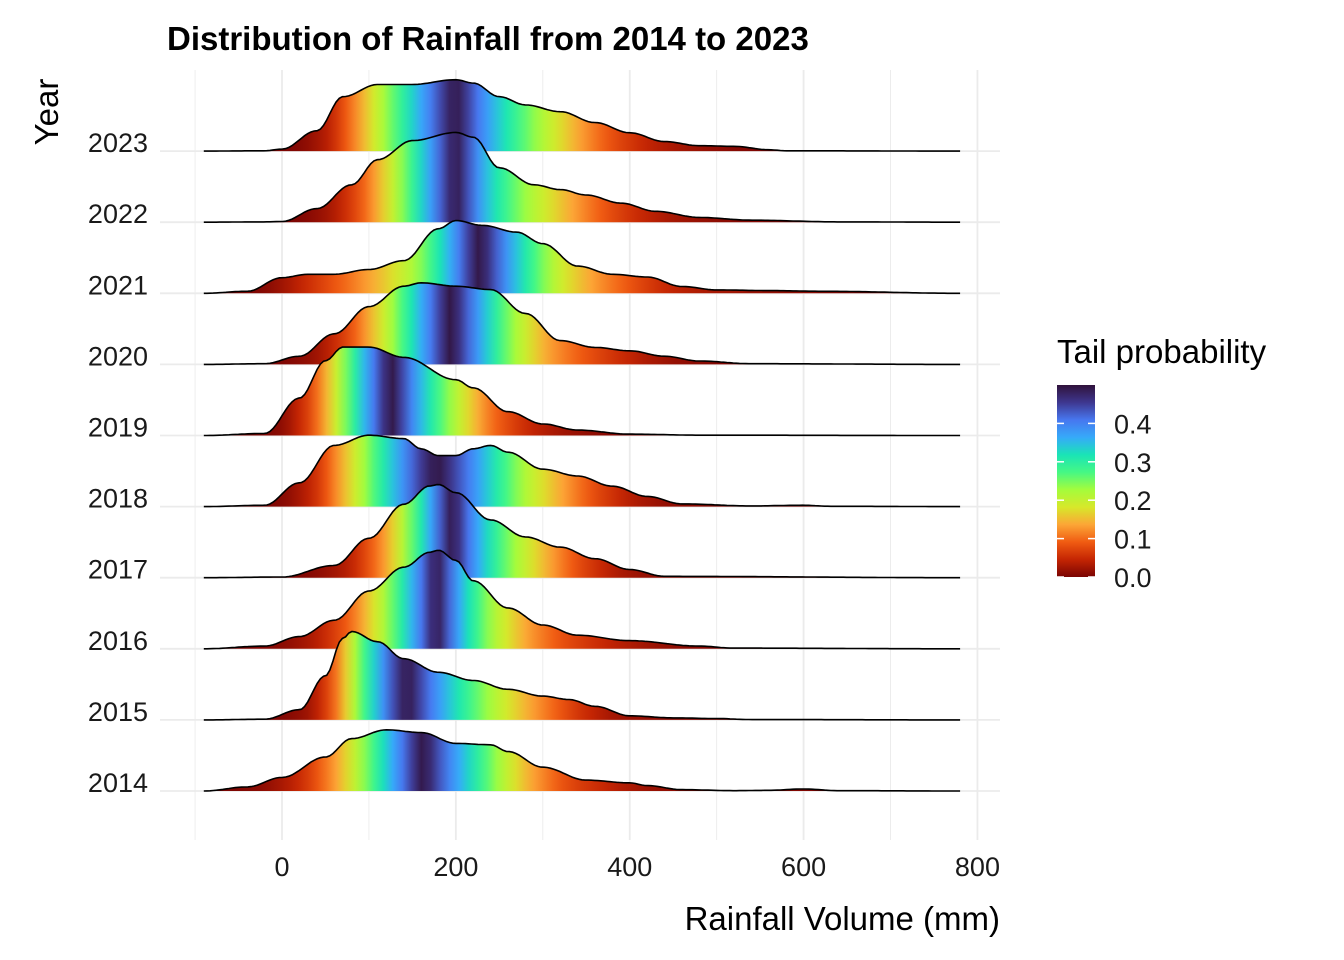 This screenshot has height=960, width=1344. What do you see at coordinates (803, 867) in the screenshot?
I see `x-tick-label: 600` at bounding box center [803, 867].